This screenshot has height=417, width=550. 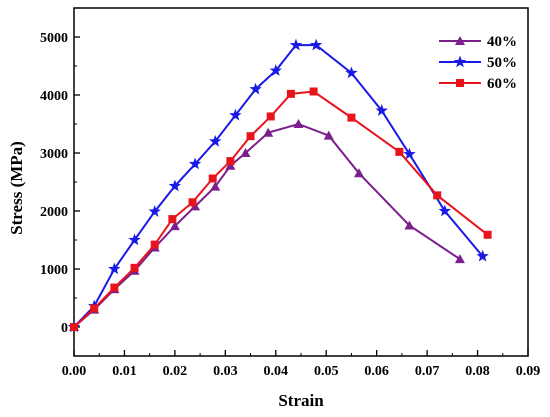 I want to click on legend-item: 40%, so click(x=478, y=42).